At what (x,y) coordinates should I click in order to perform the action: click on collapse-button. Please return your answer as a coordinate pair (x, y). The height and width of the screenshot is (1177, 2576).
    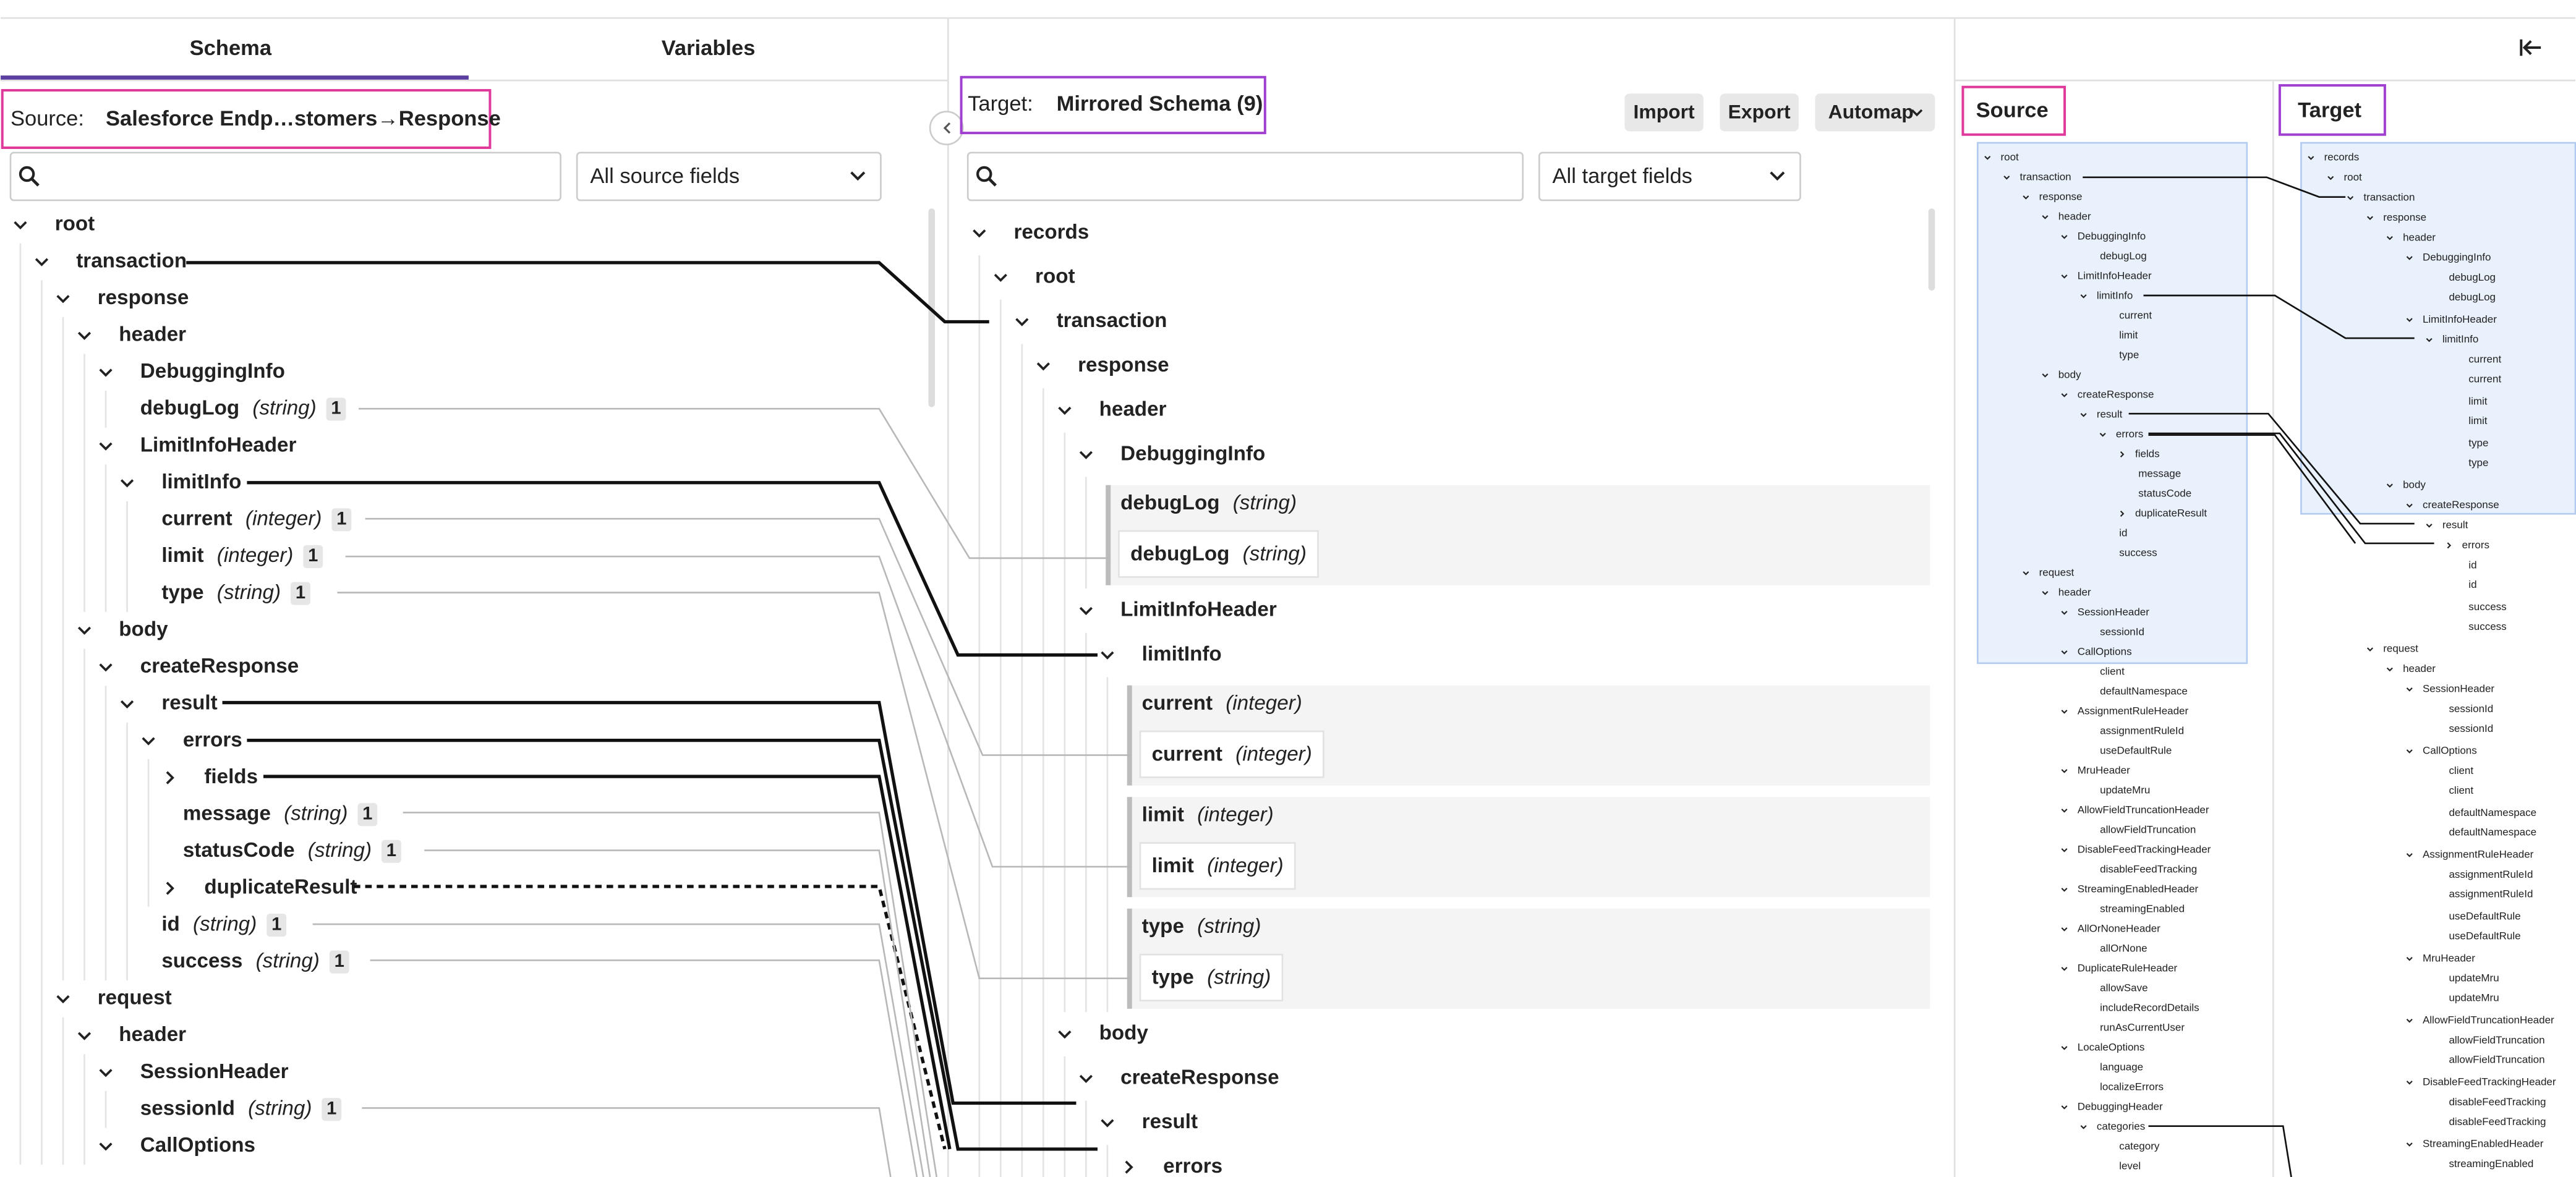
    Looking at the image, I should click on (946, 129).